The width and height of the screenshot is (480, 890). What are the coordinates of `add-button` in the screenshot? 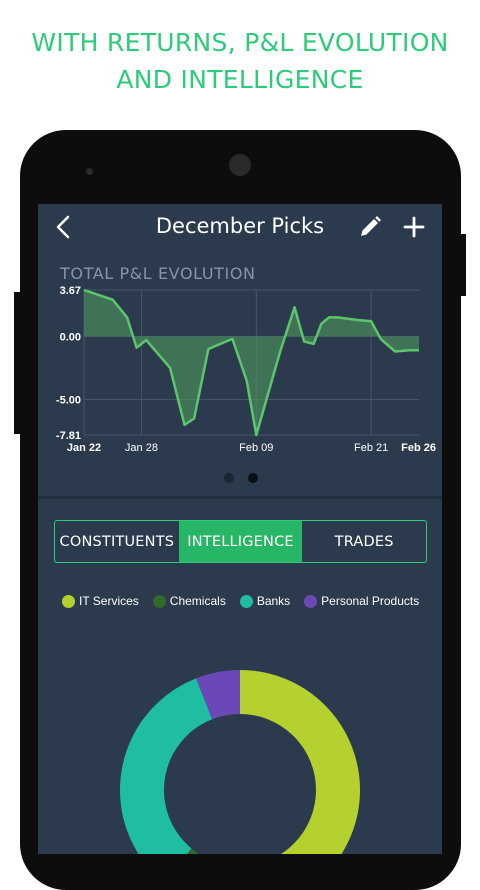 It's located at (414, 227).